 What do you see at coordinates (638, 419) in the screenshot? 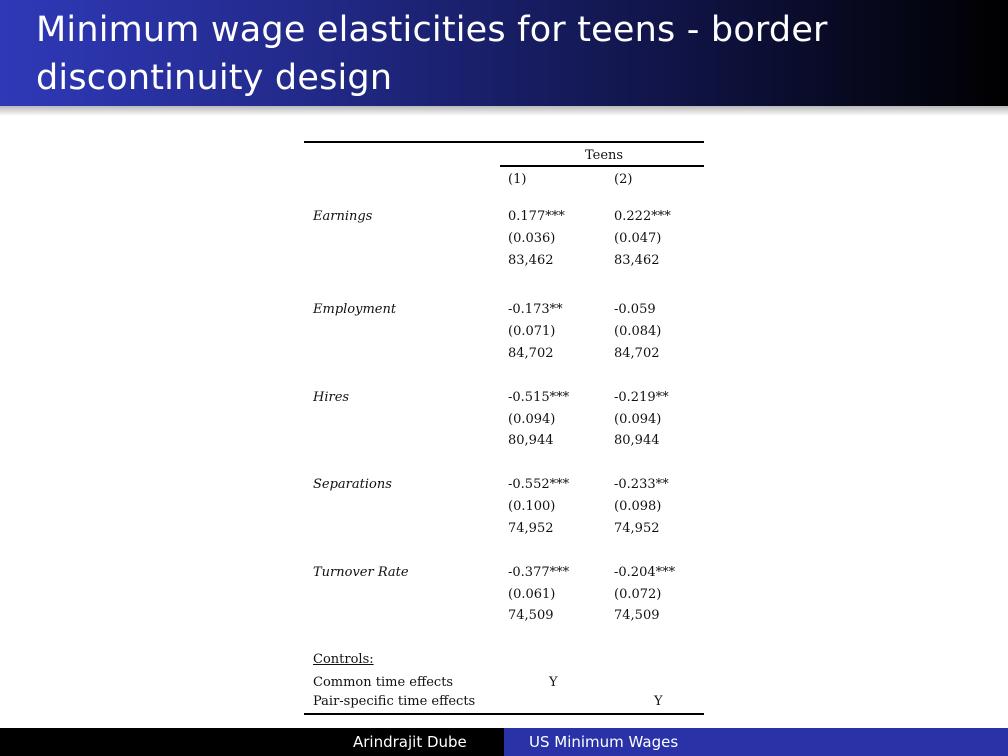
I see `hires-se-2: (0.094)` at bounding box center [638, 419].